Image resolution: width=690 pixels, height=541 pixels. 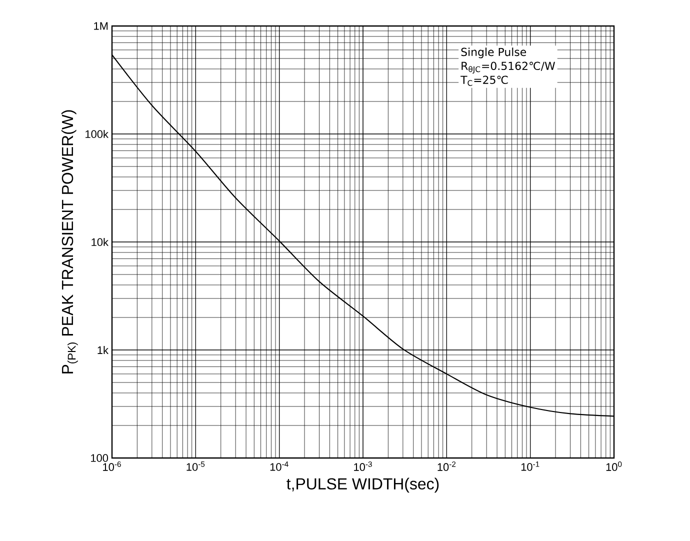 I want to click on x-tick-label: 10$^{0}$, so click(x=614, y=466).